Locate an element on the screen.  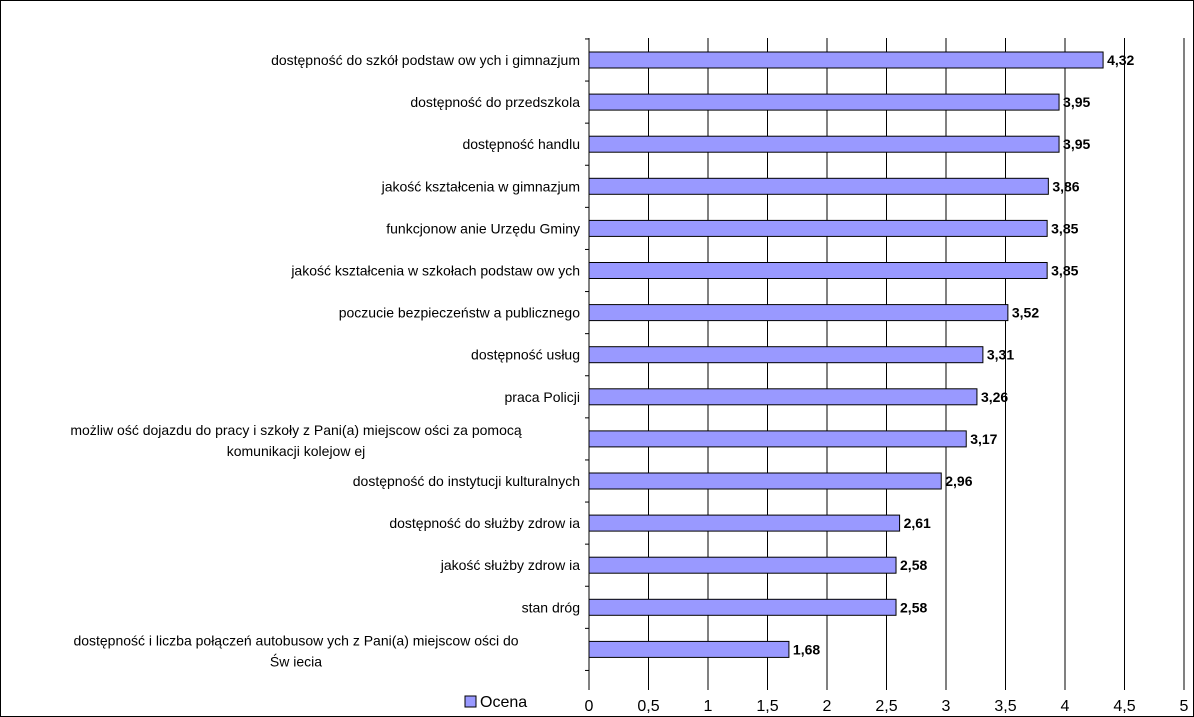
category-label: komunikacji kolejow ej is located at coordinates (296, 451).